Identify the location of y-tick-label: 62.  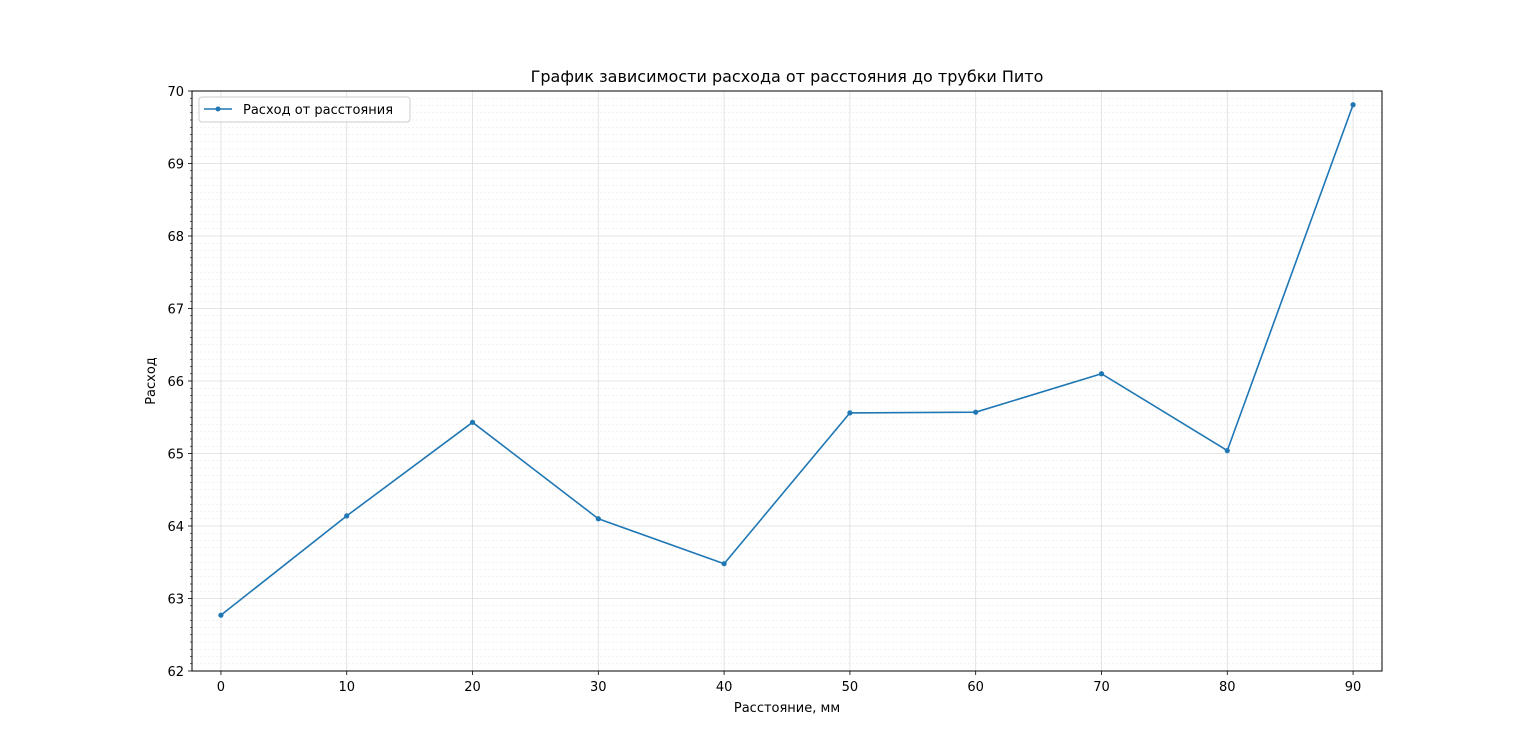
(175, 672).